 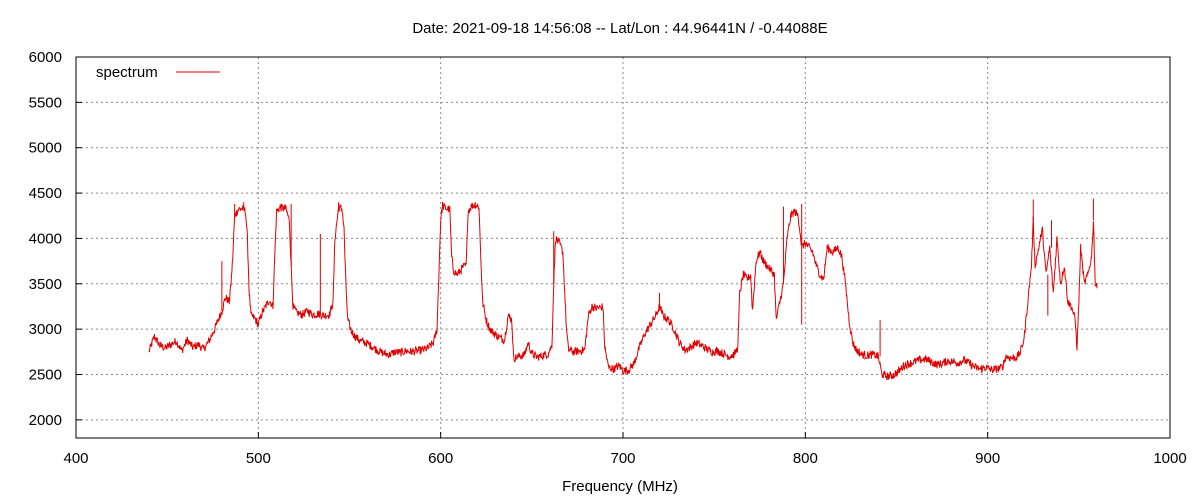 What do you see at coordinates (620, 486) in the screenshot?
I see `x-axis-label: Frequency (MHz)` at bounding box center [620, 486].